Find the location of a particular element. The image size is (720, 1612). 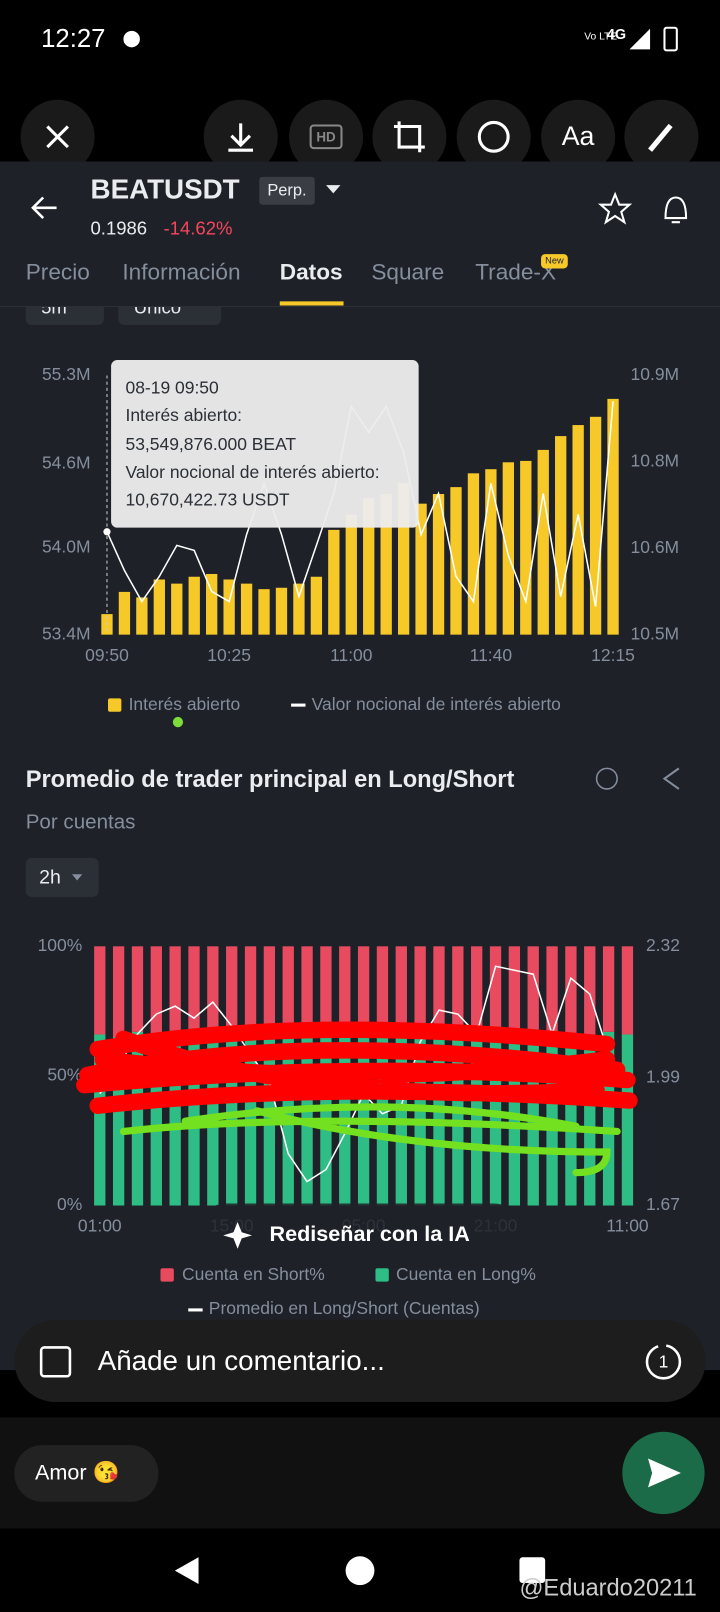

pager-dot is located at coordinates (178, 722).